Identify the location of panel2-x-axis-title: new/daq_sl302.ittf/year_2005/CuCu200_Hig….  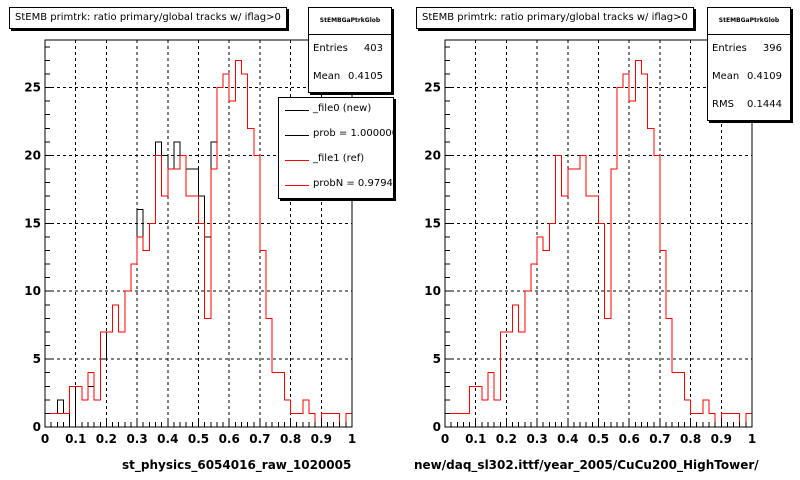
(586, 465).